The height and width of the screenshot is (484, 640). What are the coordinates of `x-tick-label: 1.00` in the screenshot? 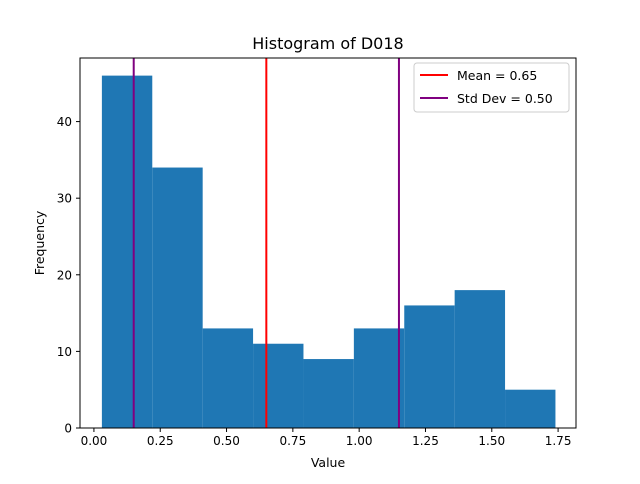 It's located at (359, 441).